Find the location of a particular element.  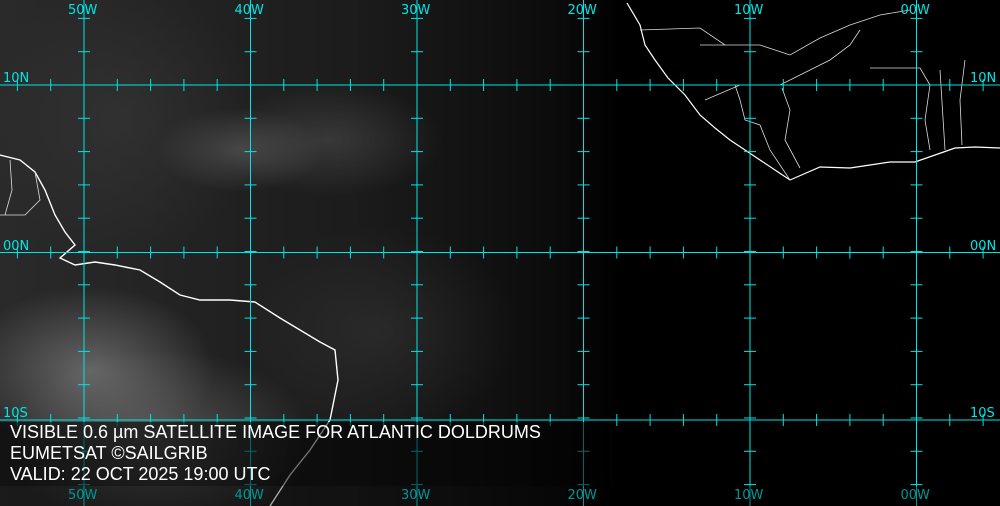

longitude-label-bottom: 40W is located at coordinates (249, 495).